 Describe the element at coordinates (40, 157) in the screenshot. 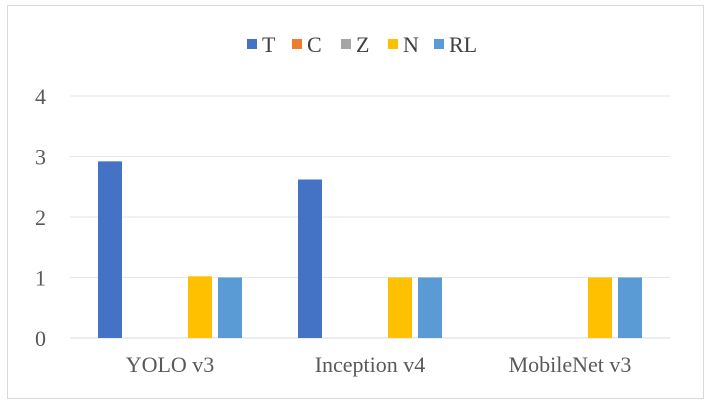

I see `y-tick-label: 3` at that location.